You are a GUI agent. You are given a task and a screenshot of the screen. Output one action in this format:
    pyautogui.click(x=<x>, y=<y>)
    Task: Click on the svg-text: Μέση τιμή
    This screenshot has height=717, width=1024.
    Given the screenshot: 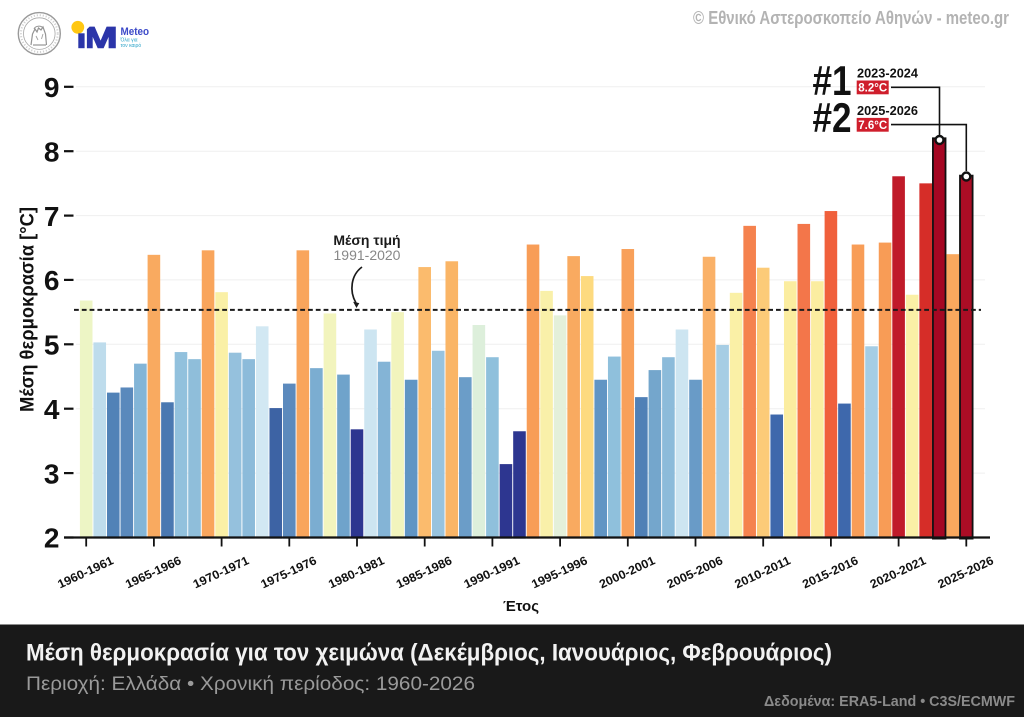 What is the action you would take?
    pyautogui.click(x=366, y=240)
    